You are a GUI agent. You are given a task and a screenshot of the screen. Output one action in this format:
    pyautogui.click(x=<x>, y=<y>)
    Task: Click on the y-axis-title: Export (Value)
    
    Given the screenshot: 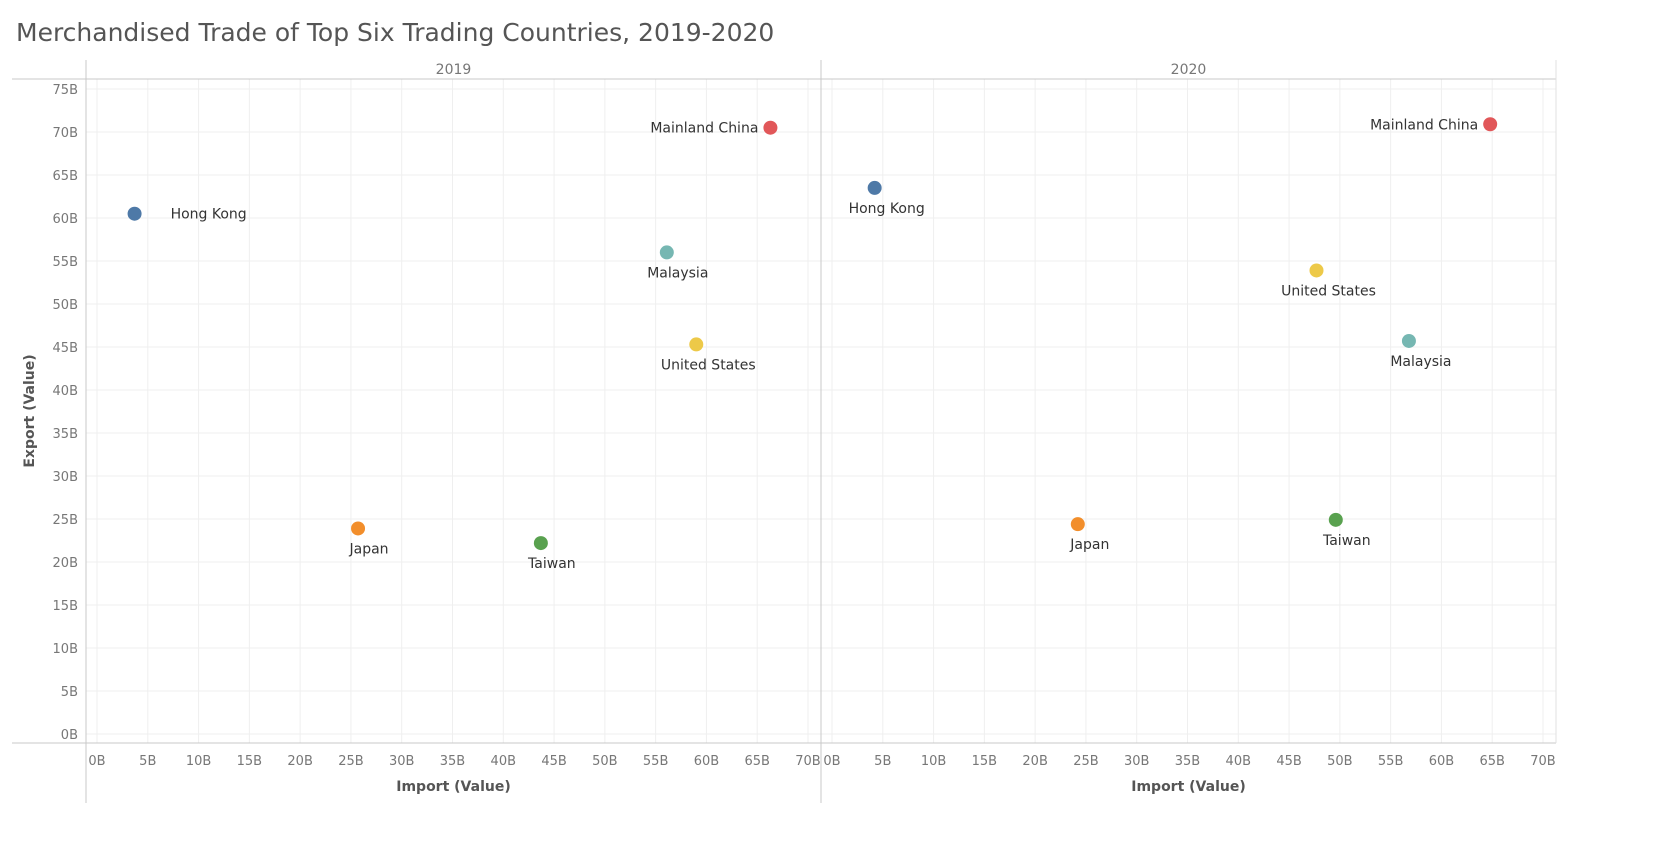 What is the action you would take?
    pyautogui.click(x=30, y=410)
    